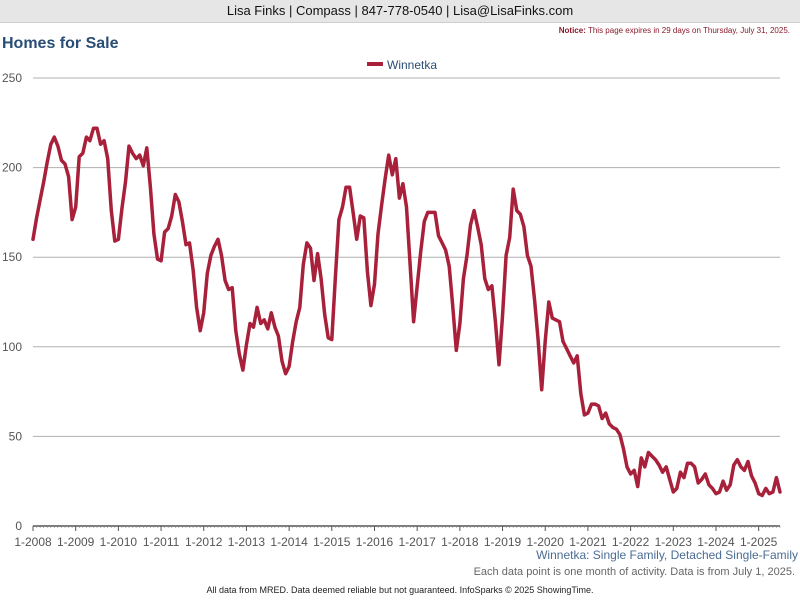  I want to click on x-tick-label: 1-2012, so click(204, 542).